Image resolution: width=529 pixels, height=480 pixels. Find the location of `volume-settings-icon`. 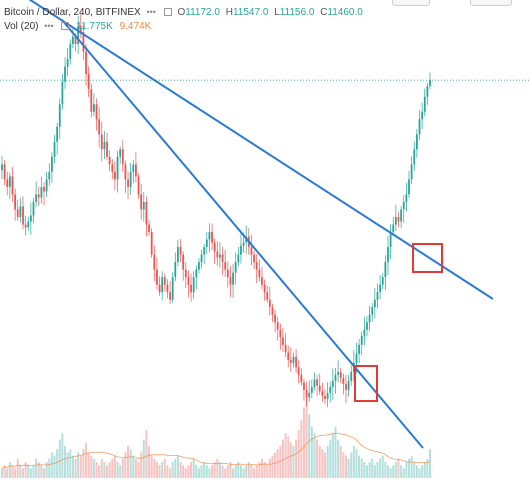

volume-settings-icon is located at coordinates (65, 26).